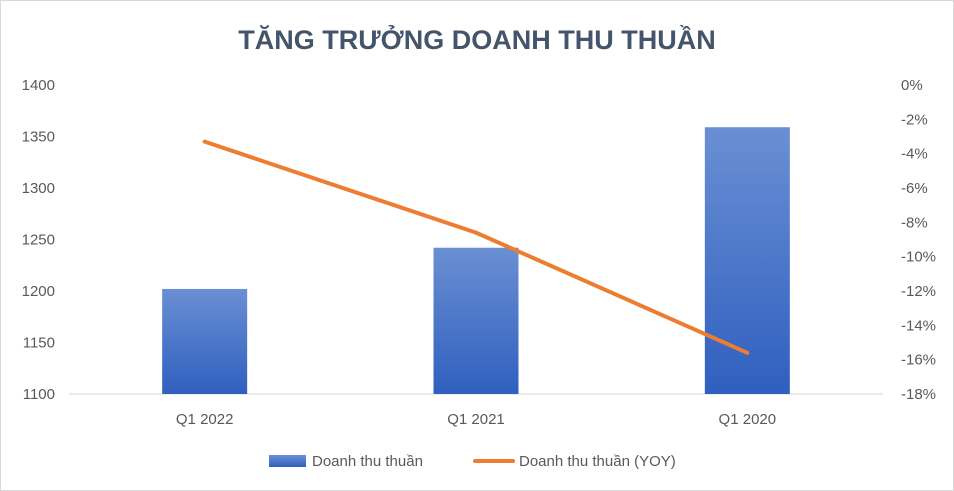 Image resolution: width=954 pixels, height=491 pixels. Describe the element at coordinates (38, 291) in the screenshot. I see `left-tick-label: 1200` at that location.